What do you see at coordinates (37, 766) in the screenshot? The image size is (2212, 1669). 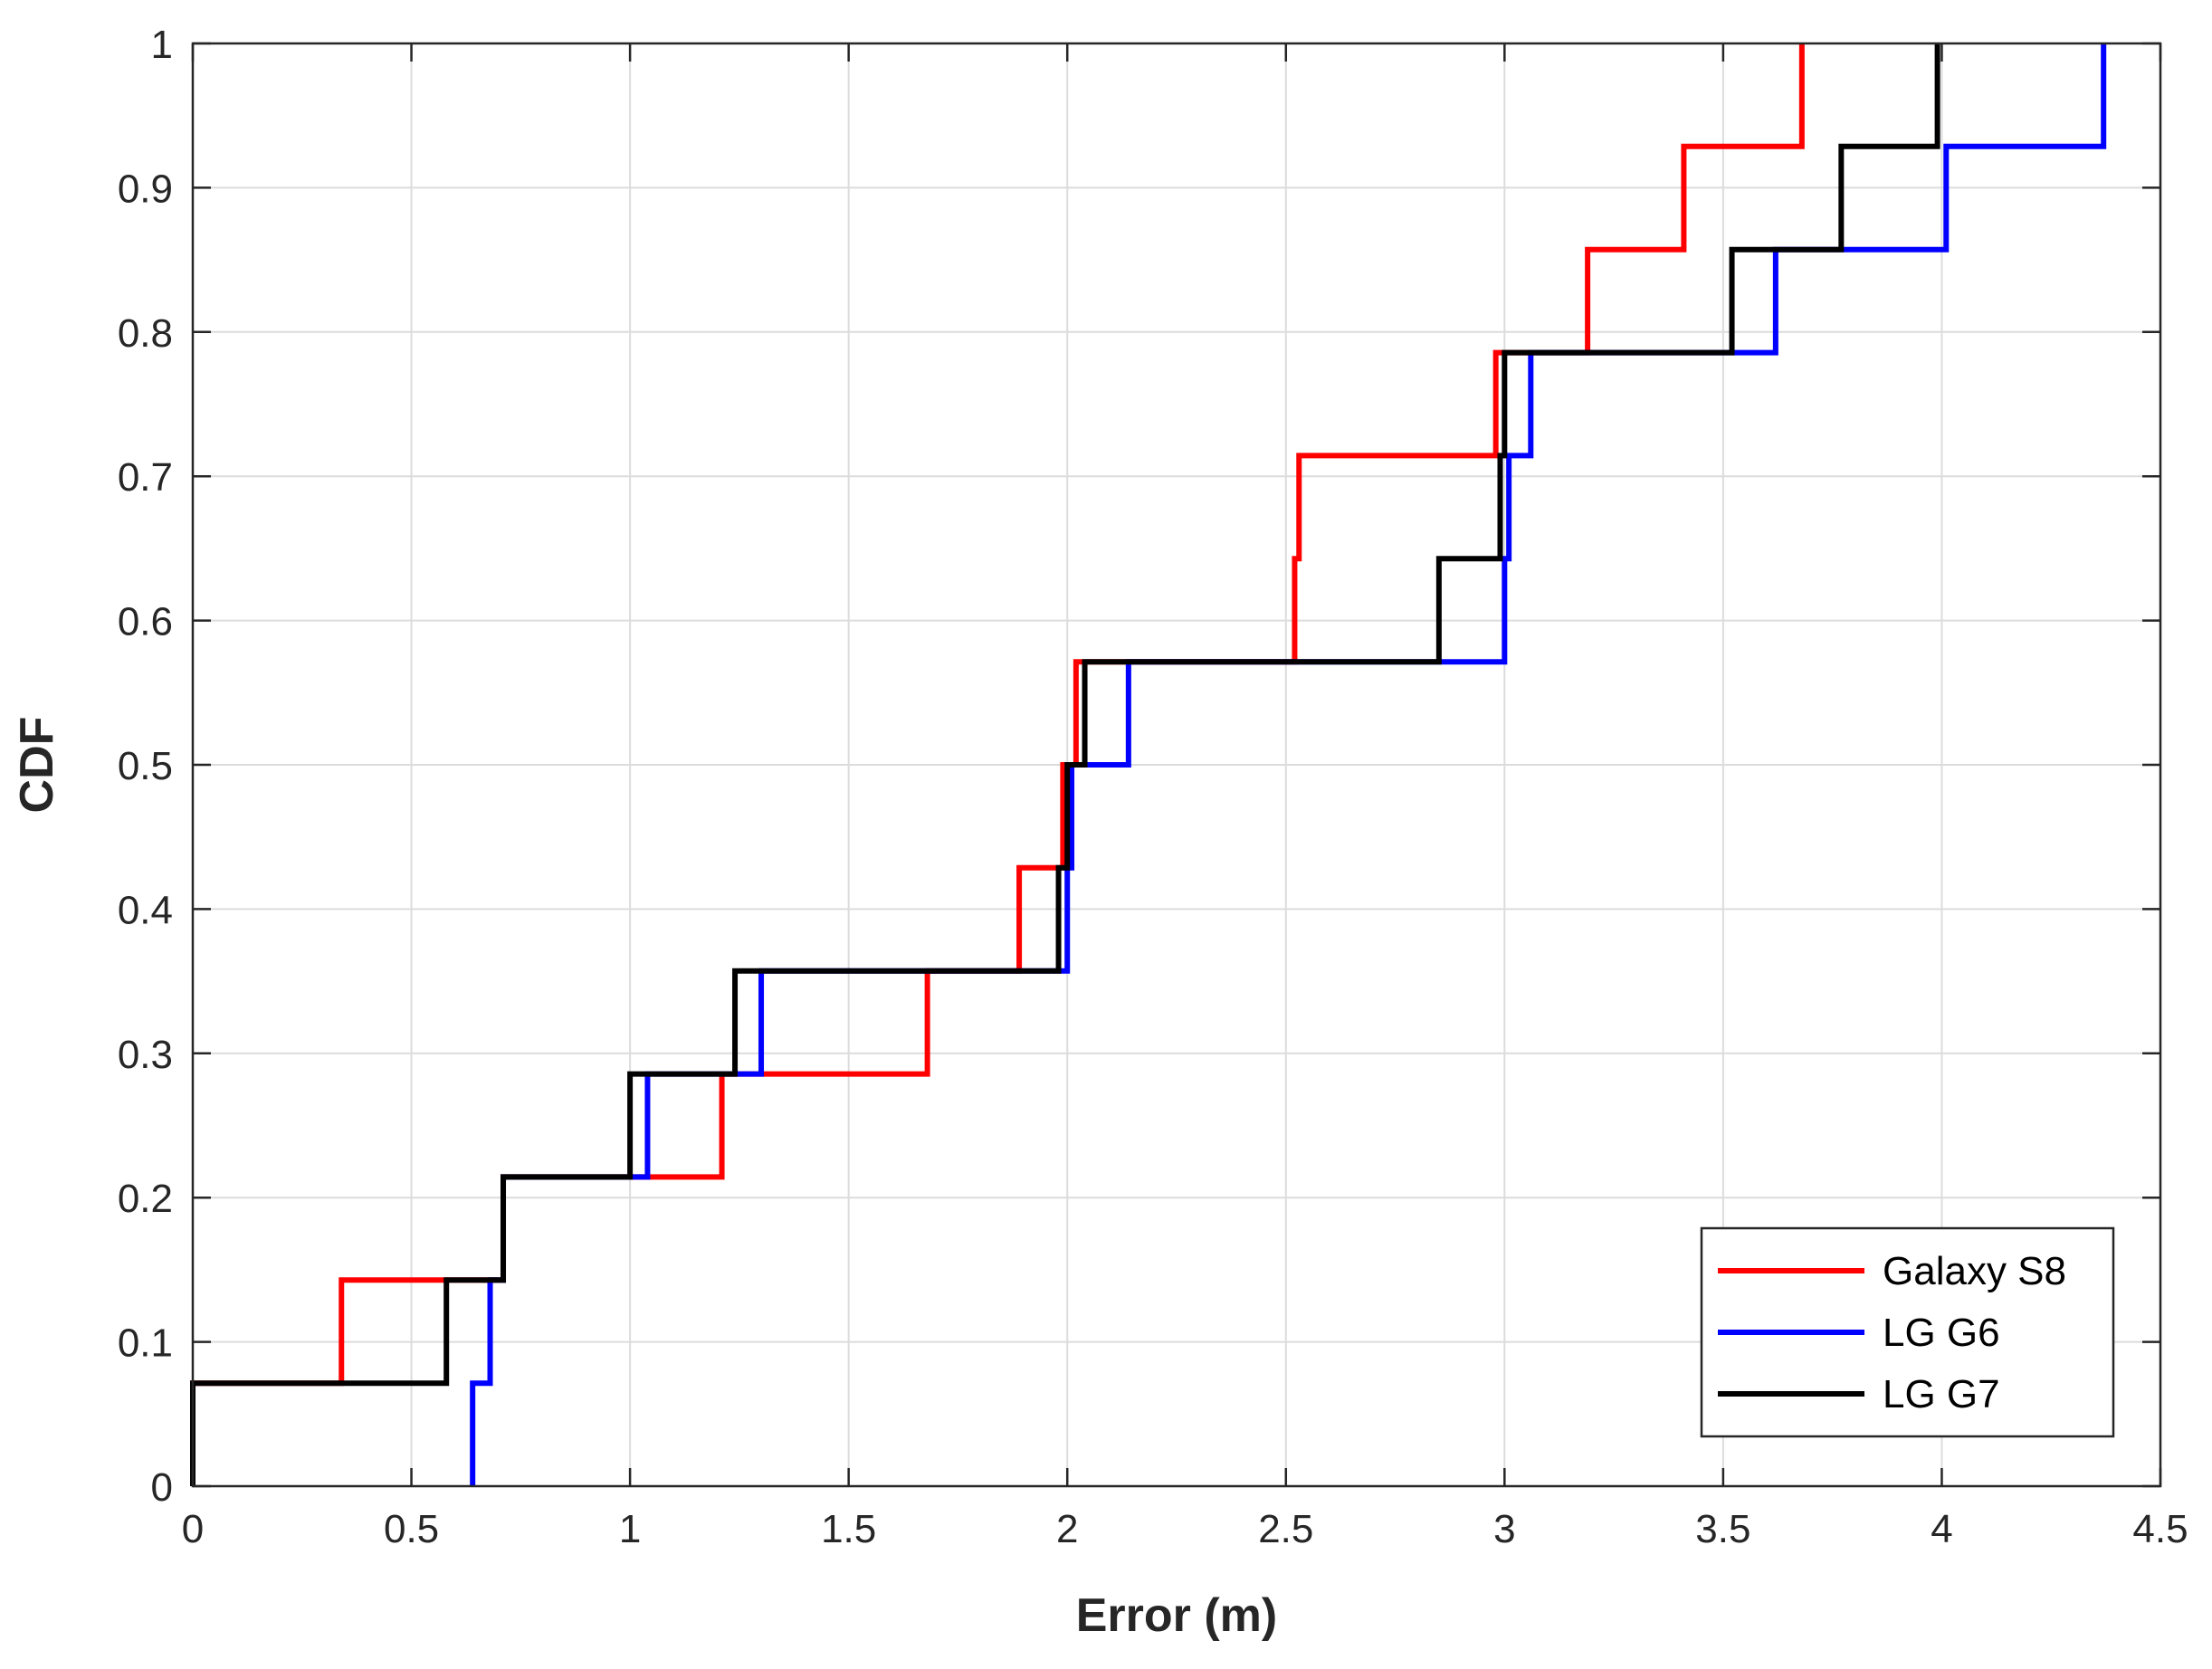 I see `y-axis-label: CDF` at bounding box center [37, 766].